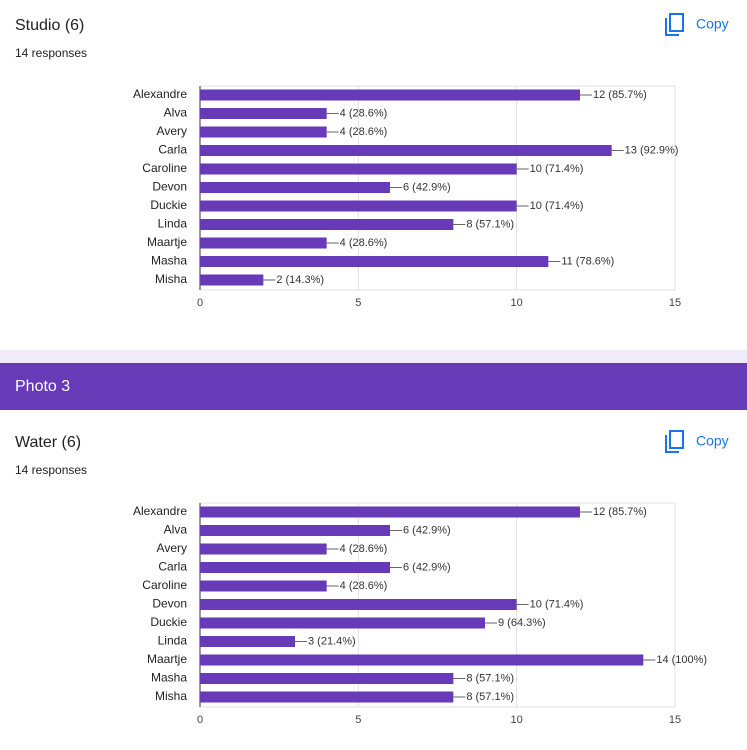  I want to click on section-banner, so click(373, 386).